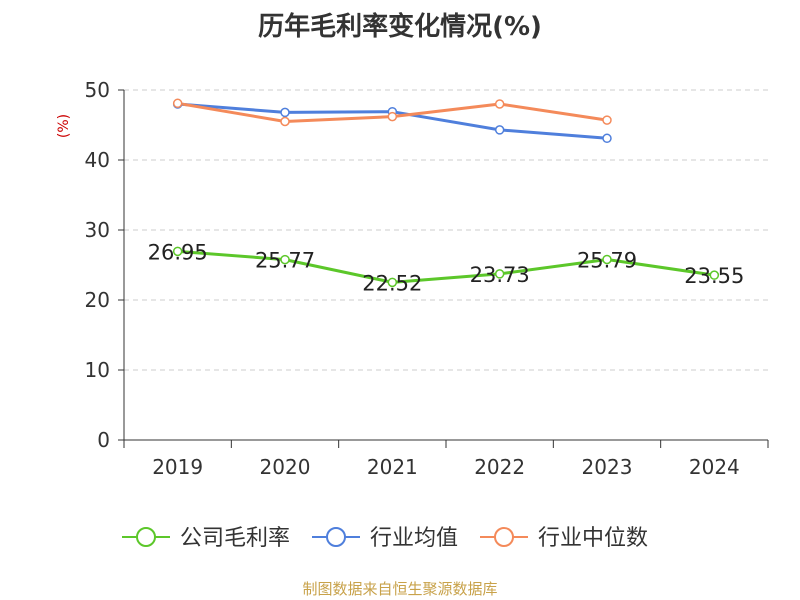  I want to click on data-label: 23.55, so click(714, 276).